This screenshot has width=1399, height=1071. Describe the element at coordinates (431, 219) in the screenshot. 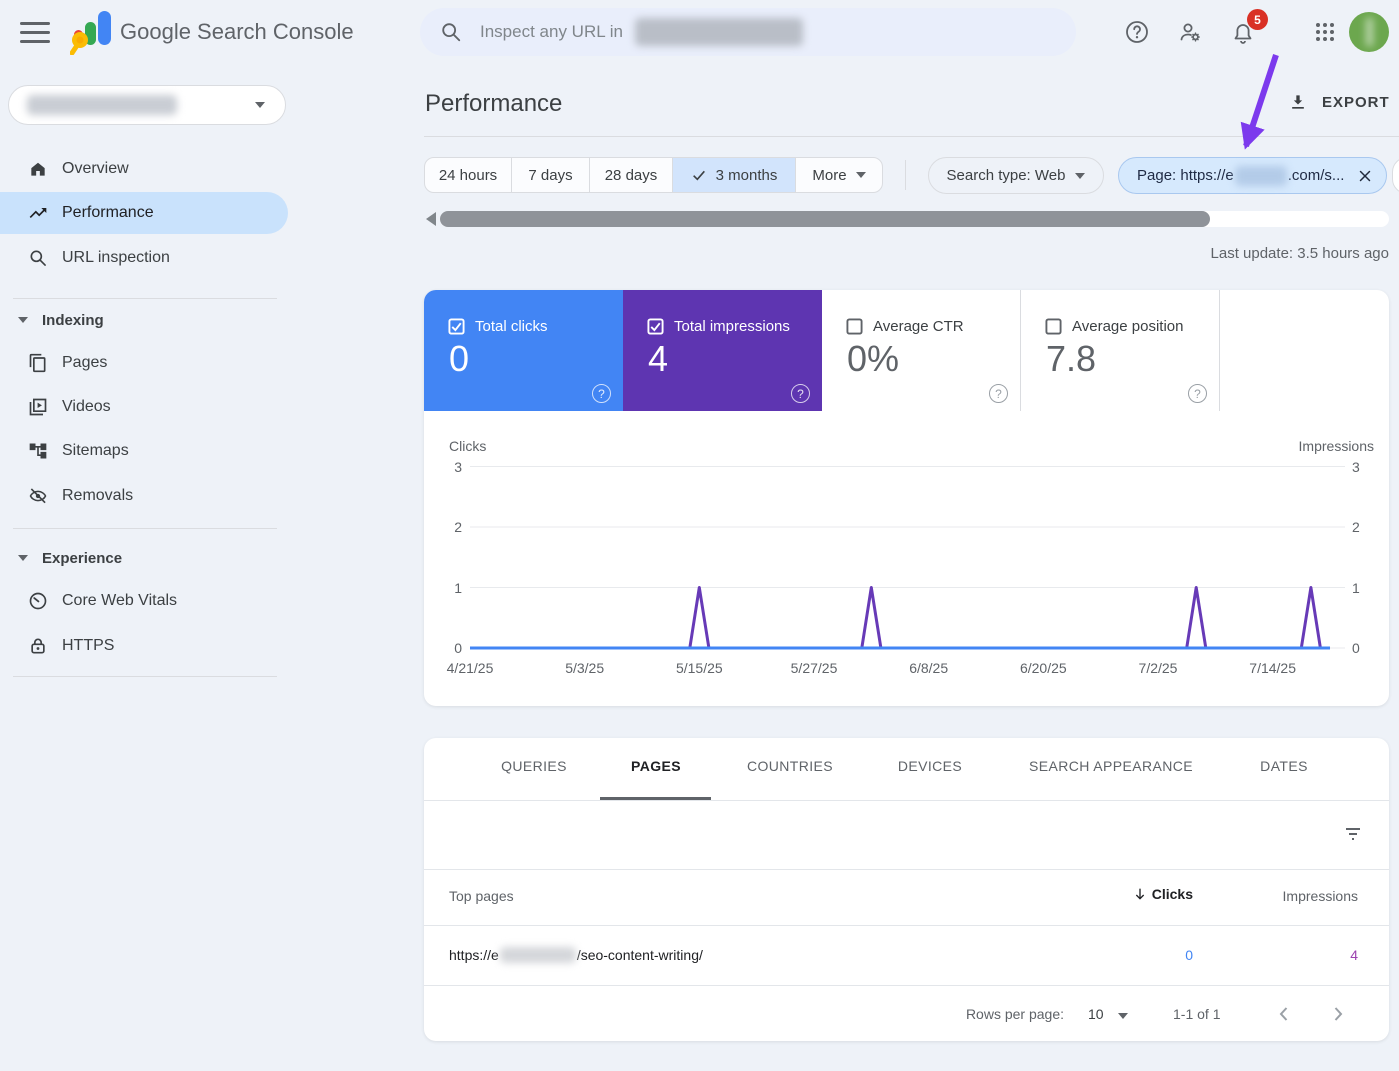

I see `scroll-left-arrow` at that location.